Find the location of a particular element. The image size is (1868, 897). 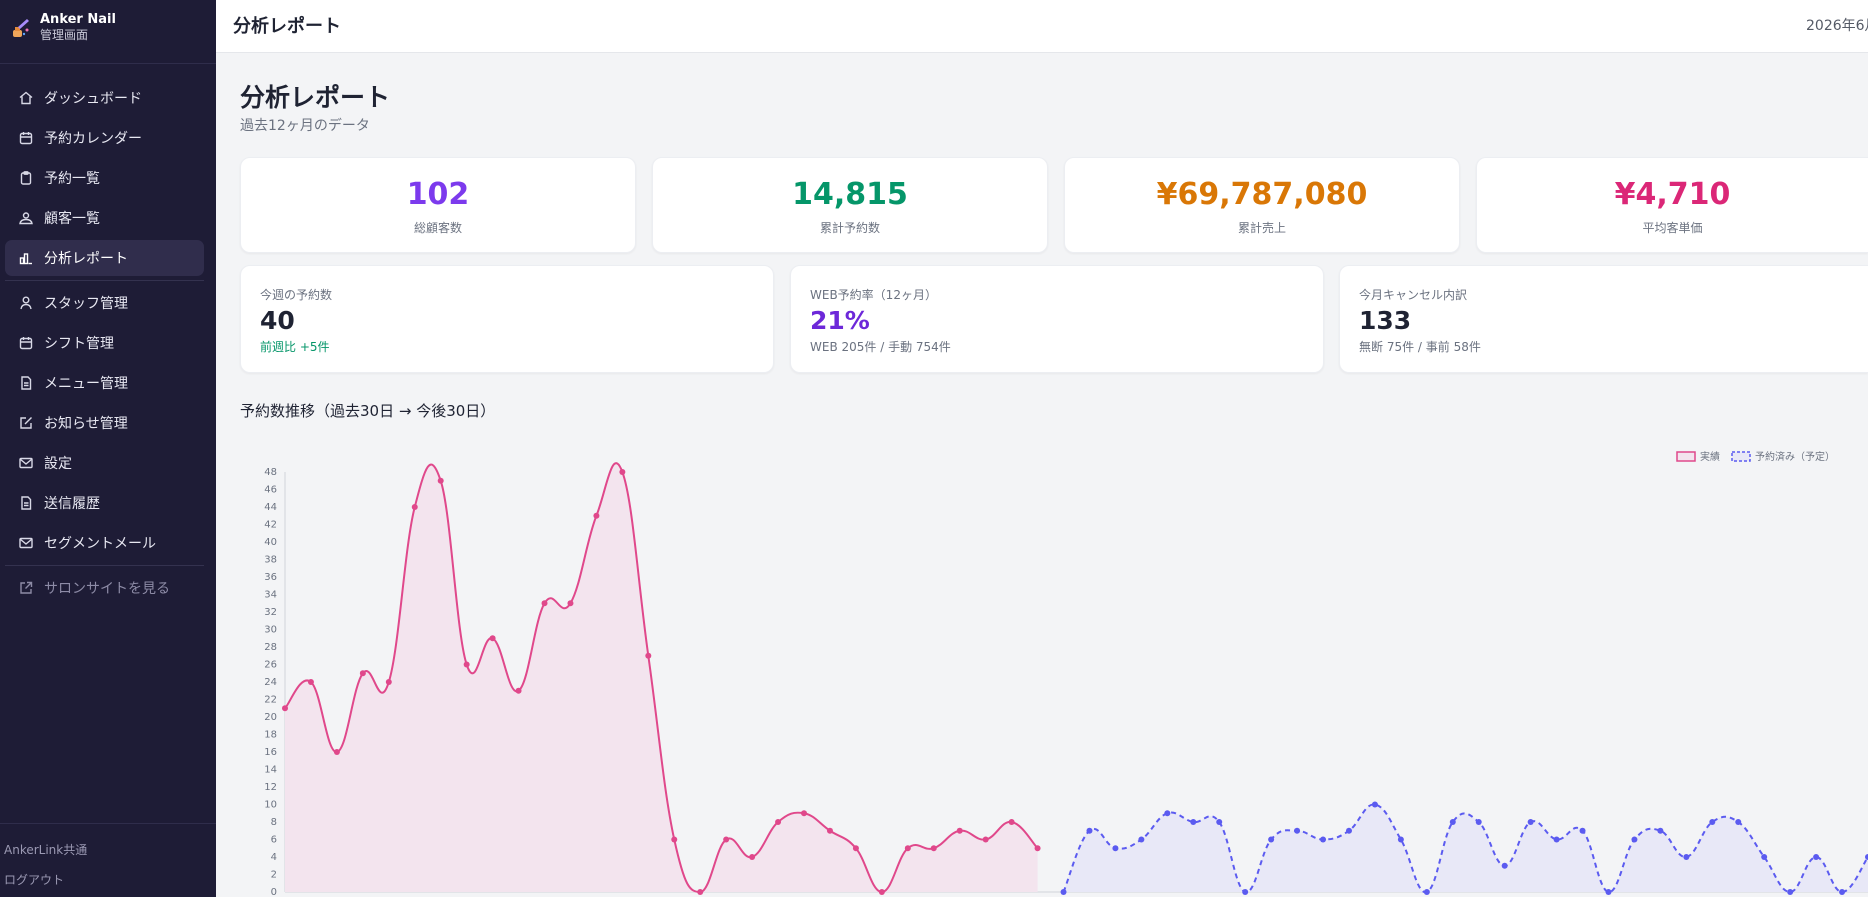

sidebar-item-salon-site: サロンサイトを見る is located at coordinates (104, 588).